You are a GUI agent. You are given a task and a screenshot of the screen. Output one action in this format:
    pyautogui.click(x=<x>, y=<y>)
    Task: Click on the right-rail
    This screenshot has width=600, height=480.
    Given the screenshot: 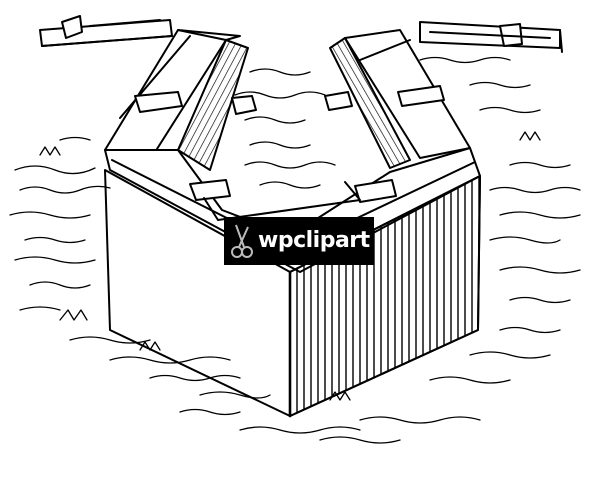 What is the action you would take?
    pyautogui.click(x=397, y=99)
    